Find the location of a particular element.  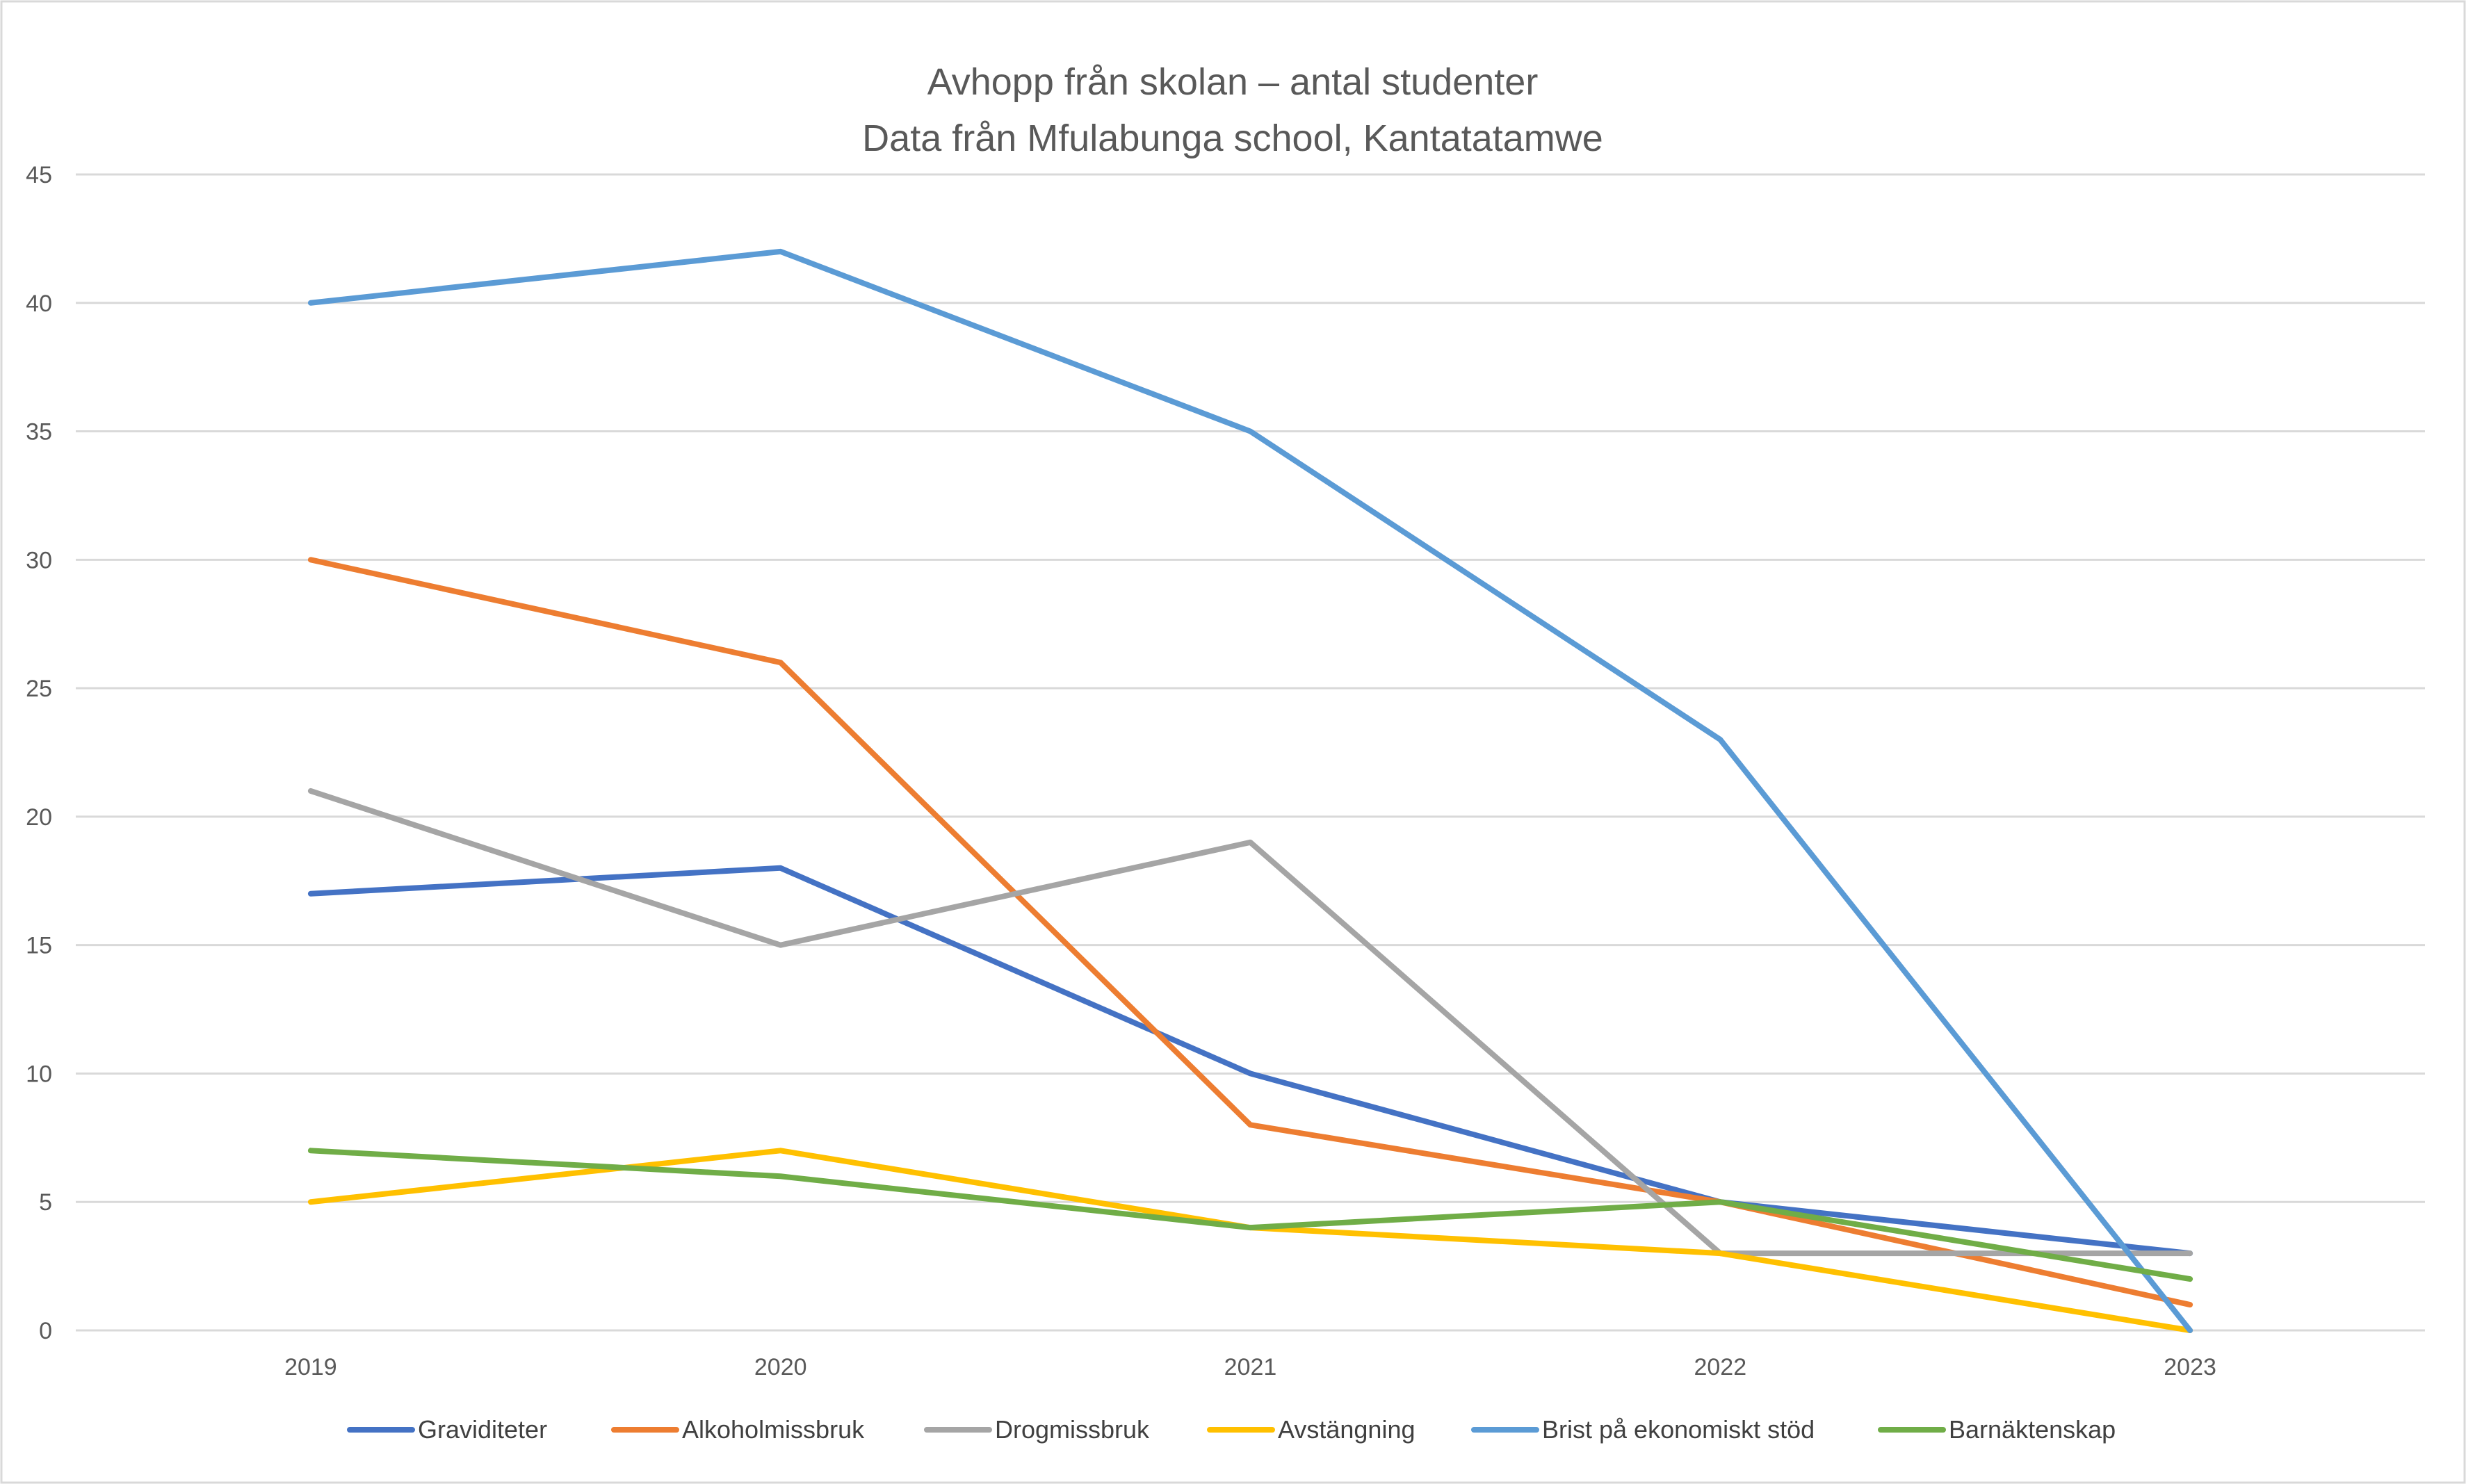

y-tick-label: 45 is located at coordinates (39, 175).